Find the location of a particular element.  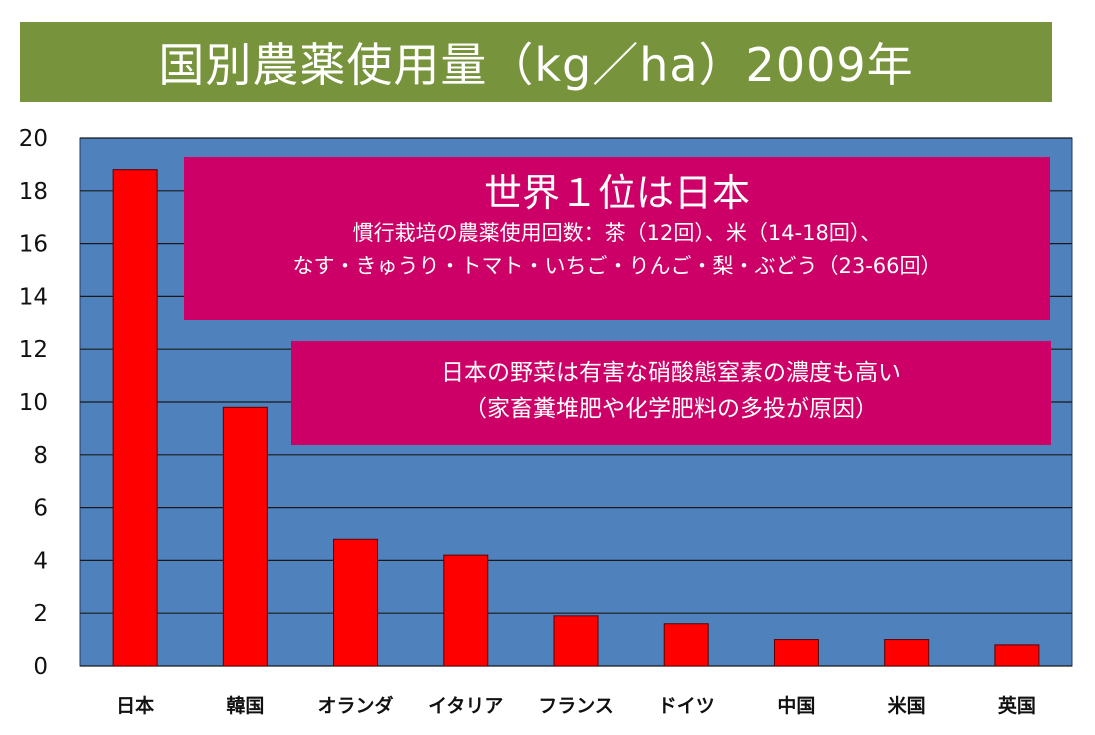

x-tick-label: 英国 is located at coordinates (1017, 705).